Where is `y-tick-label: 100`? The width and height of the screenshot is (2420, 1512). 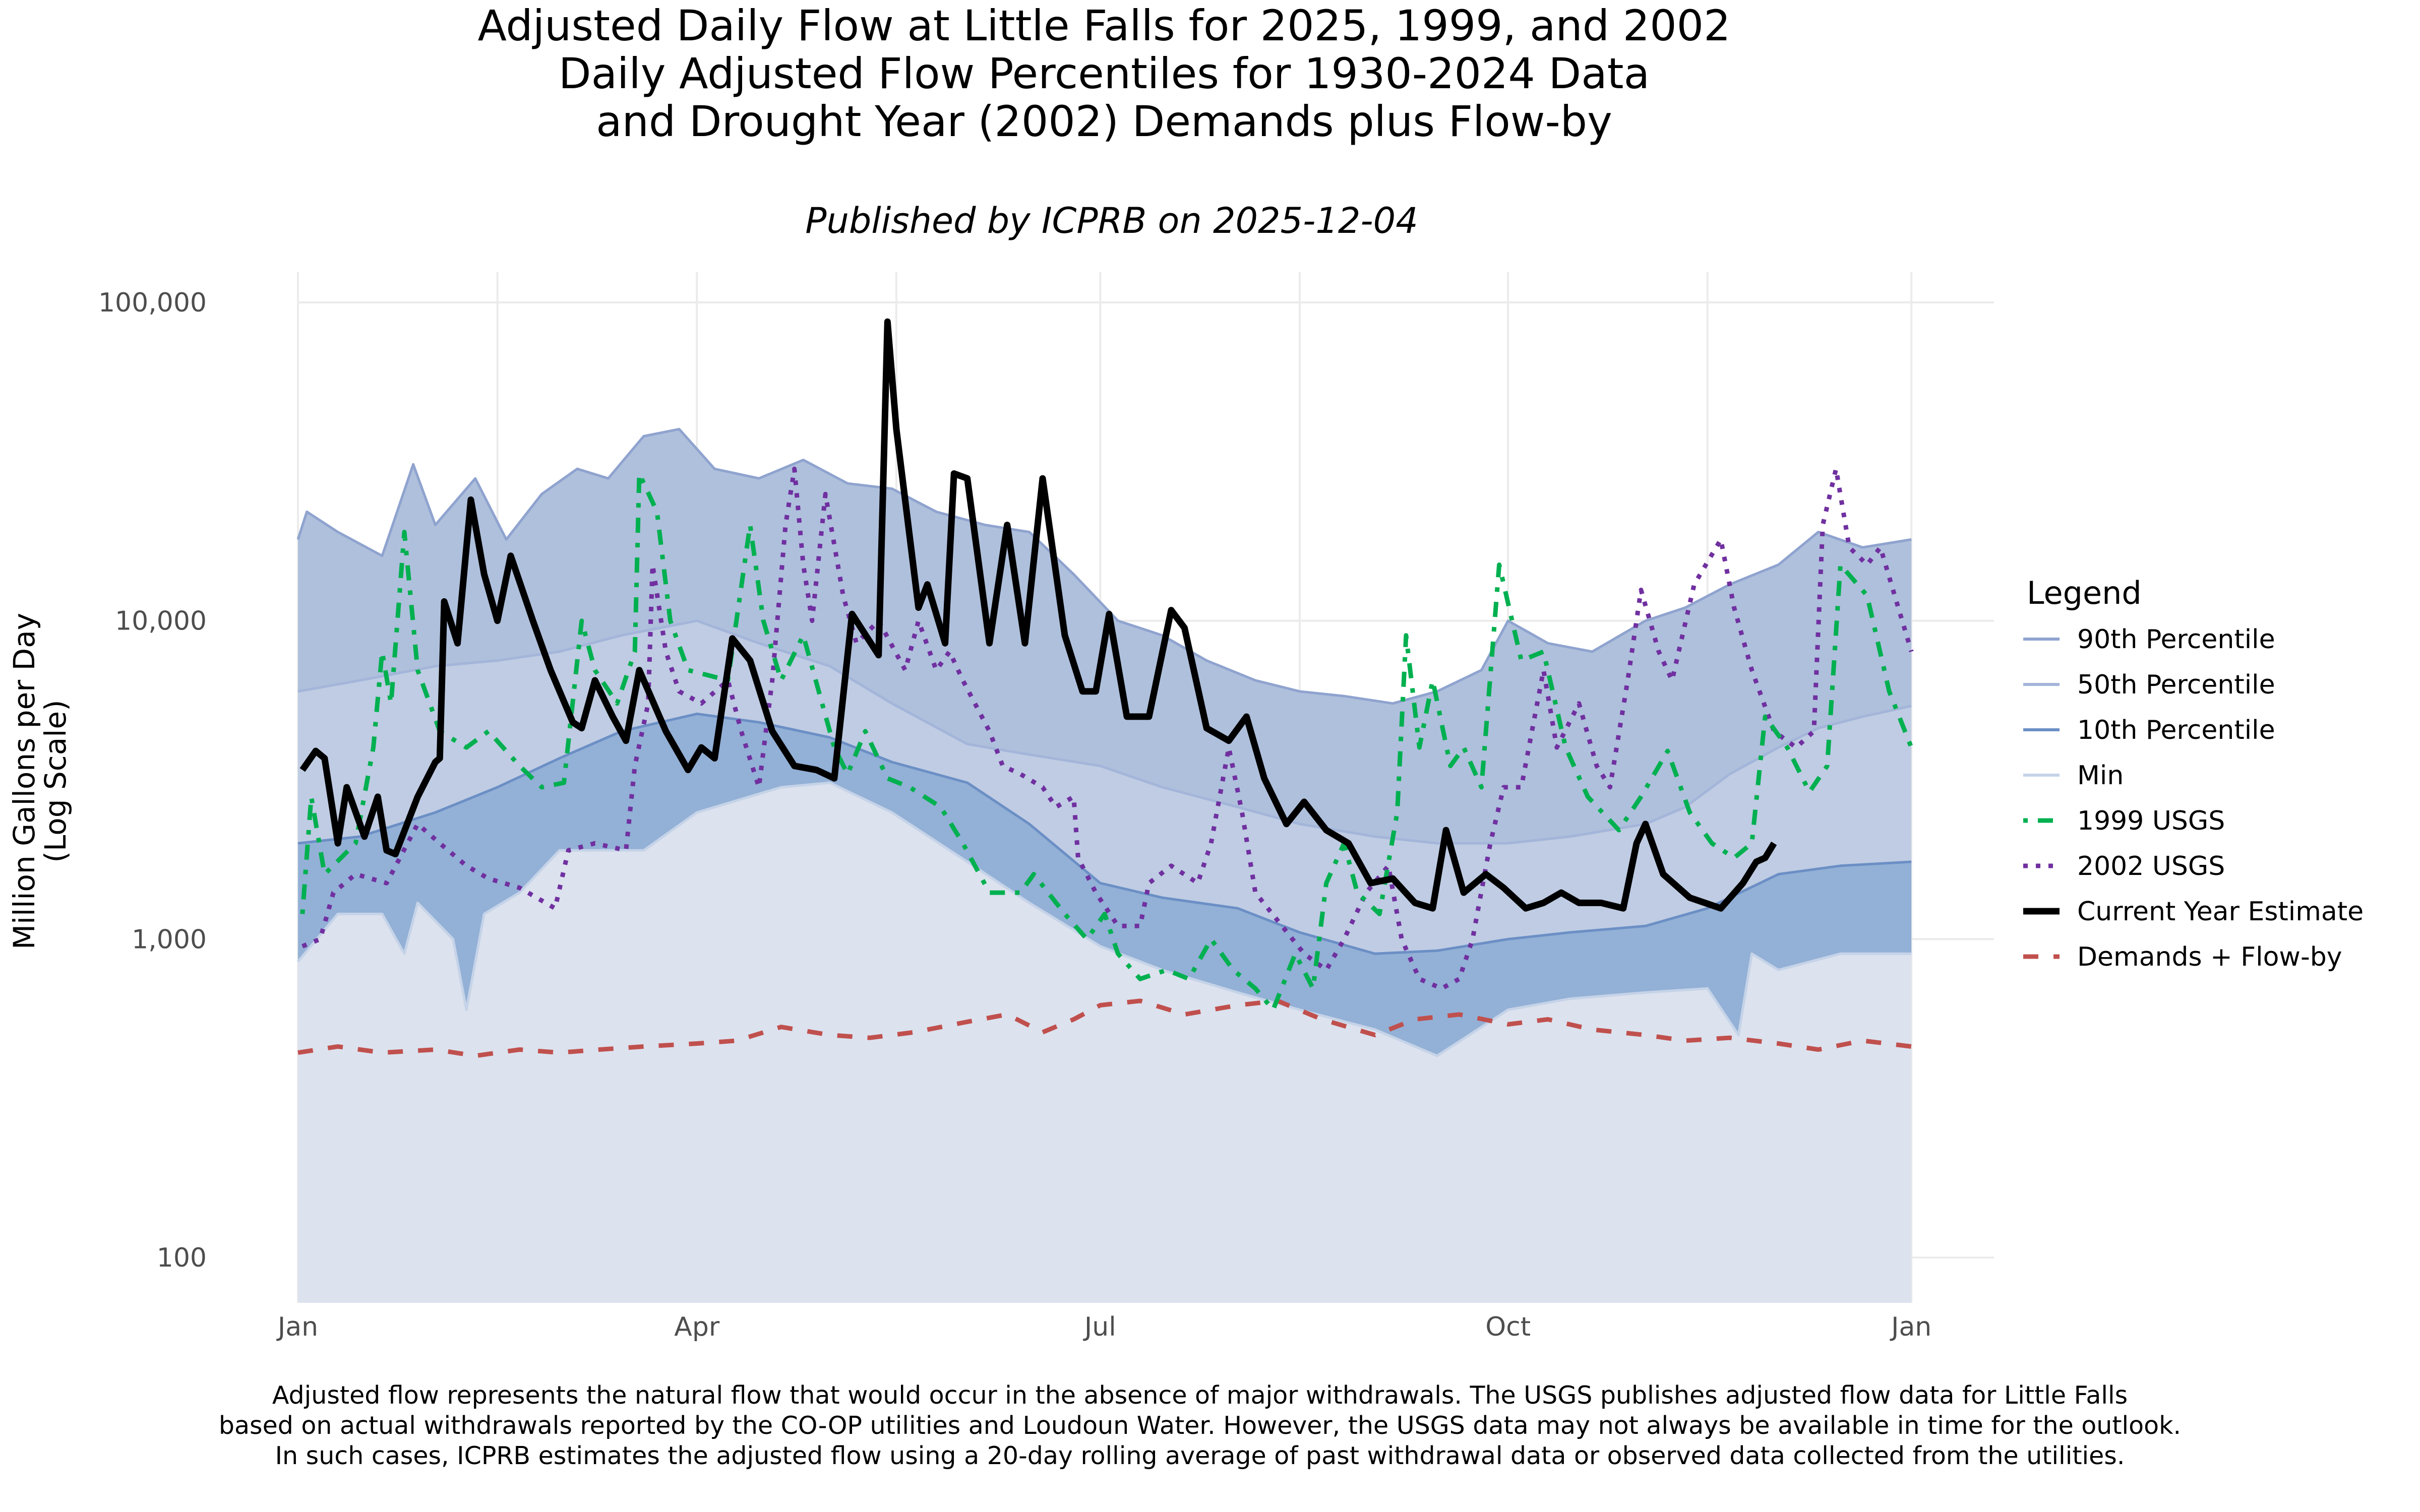 y-tick-label: 100 is located at coordinates (182, 1258).